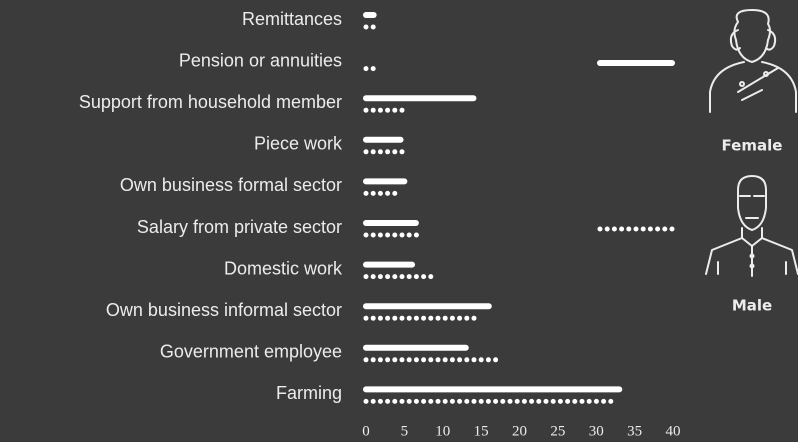 The image size is (798, 442). Describe the element at coordinates (634, 431) in the screenshot. I see `x-tick-label: 35` at that location.